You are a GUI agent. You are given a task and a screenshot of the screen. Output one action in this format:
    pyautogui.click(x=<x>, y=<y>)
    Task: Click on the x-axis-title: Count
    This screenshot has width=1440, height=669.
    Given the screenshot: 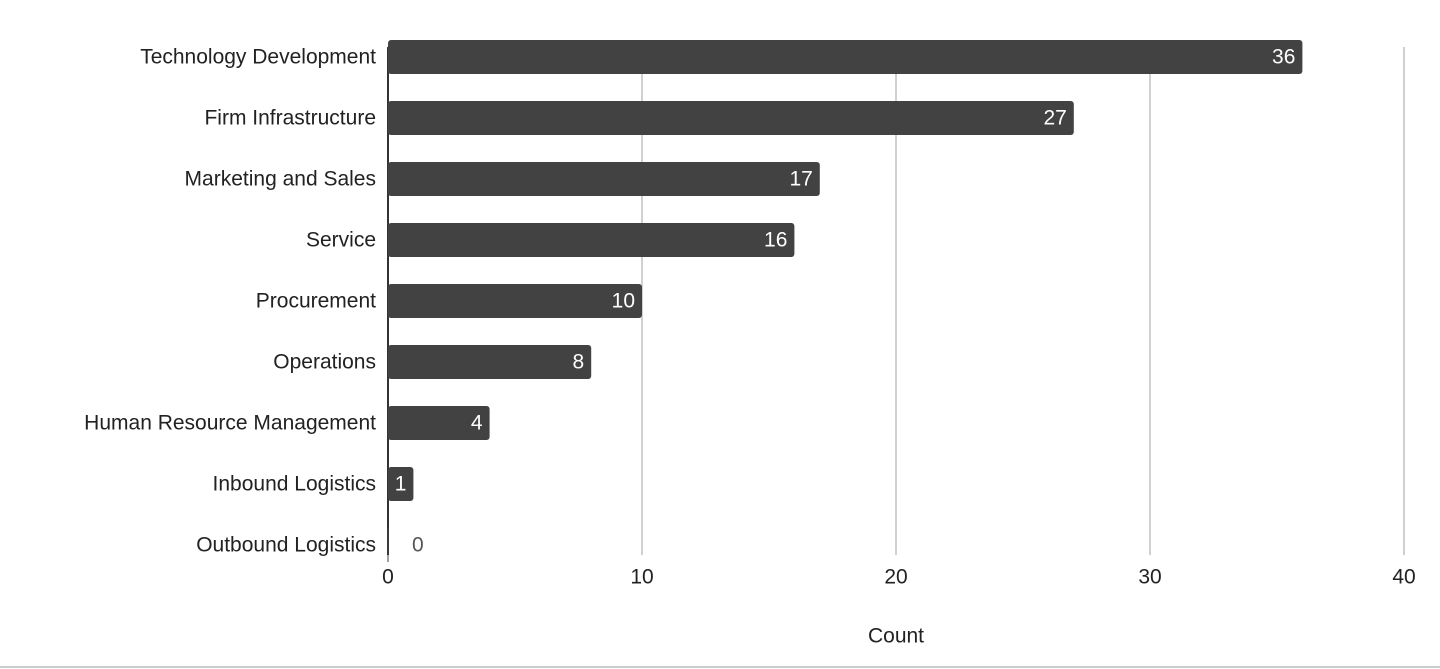 What is the action you would take?
    pyautogui.click(x=896, y=636)
    